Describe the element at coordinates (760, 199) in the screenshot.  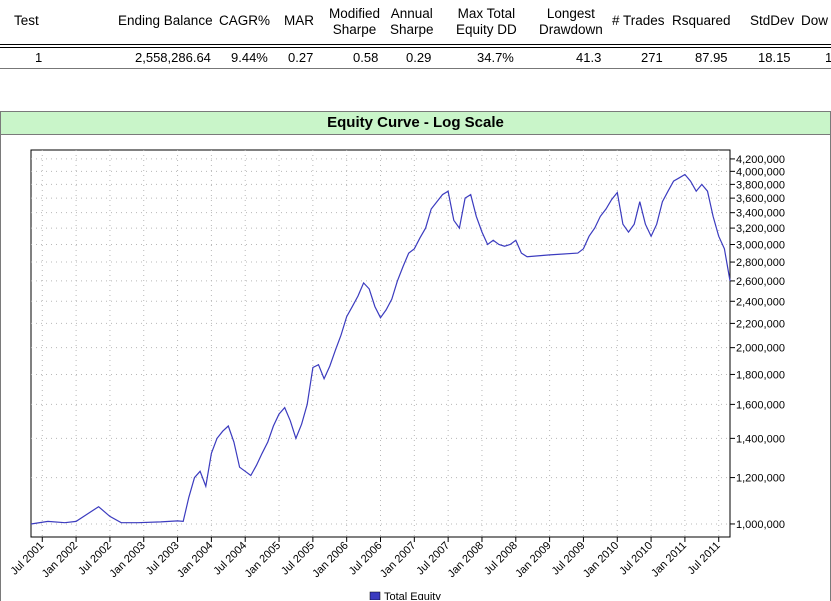
I see `y-tick-label: 3,600,000` at that location.